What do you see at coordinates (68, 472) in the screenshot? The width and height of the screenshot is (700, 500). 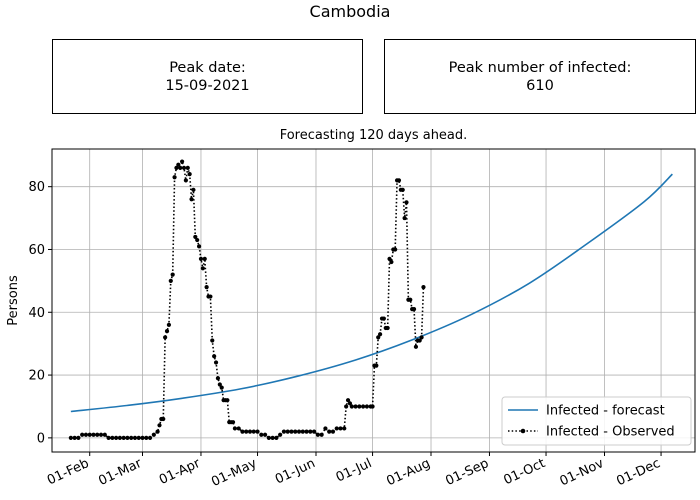 I see `x-tick-label: 01-Feb` at bounding box center [68, 472].